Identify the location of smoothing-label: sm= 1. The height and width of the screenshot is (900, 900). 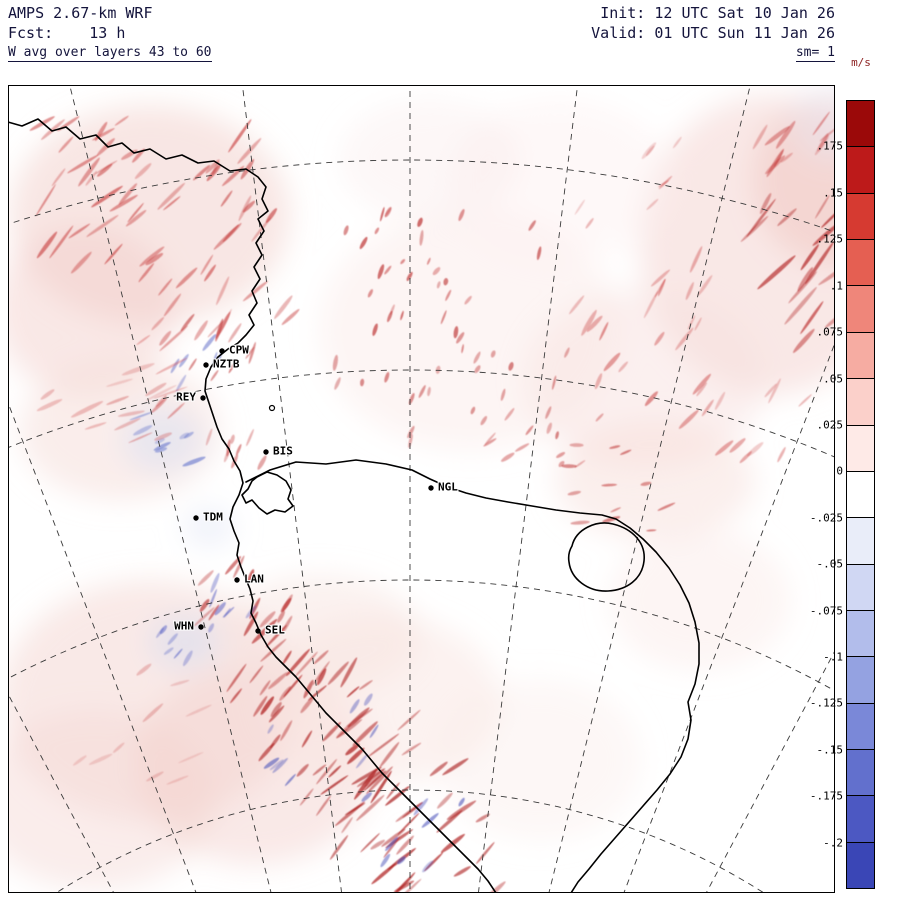
(815, 53).